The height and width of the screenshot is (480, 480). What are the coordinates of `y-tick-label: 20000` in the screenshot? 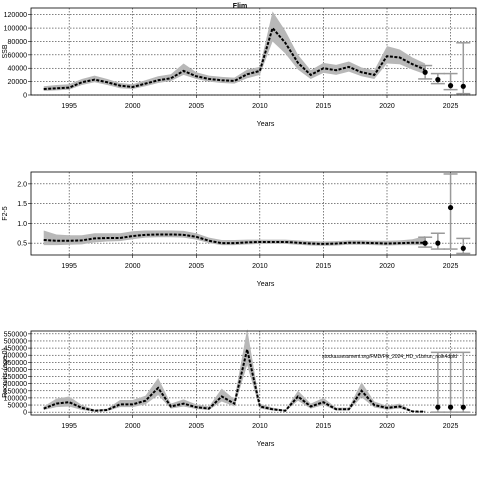 It's located at (18, 82).